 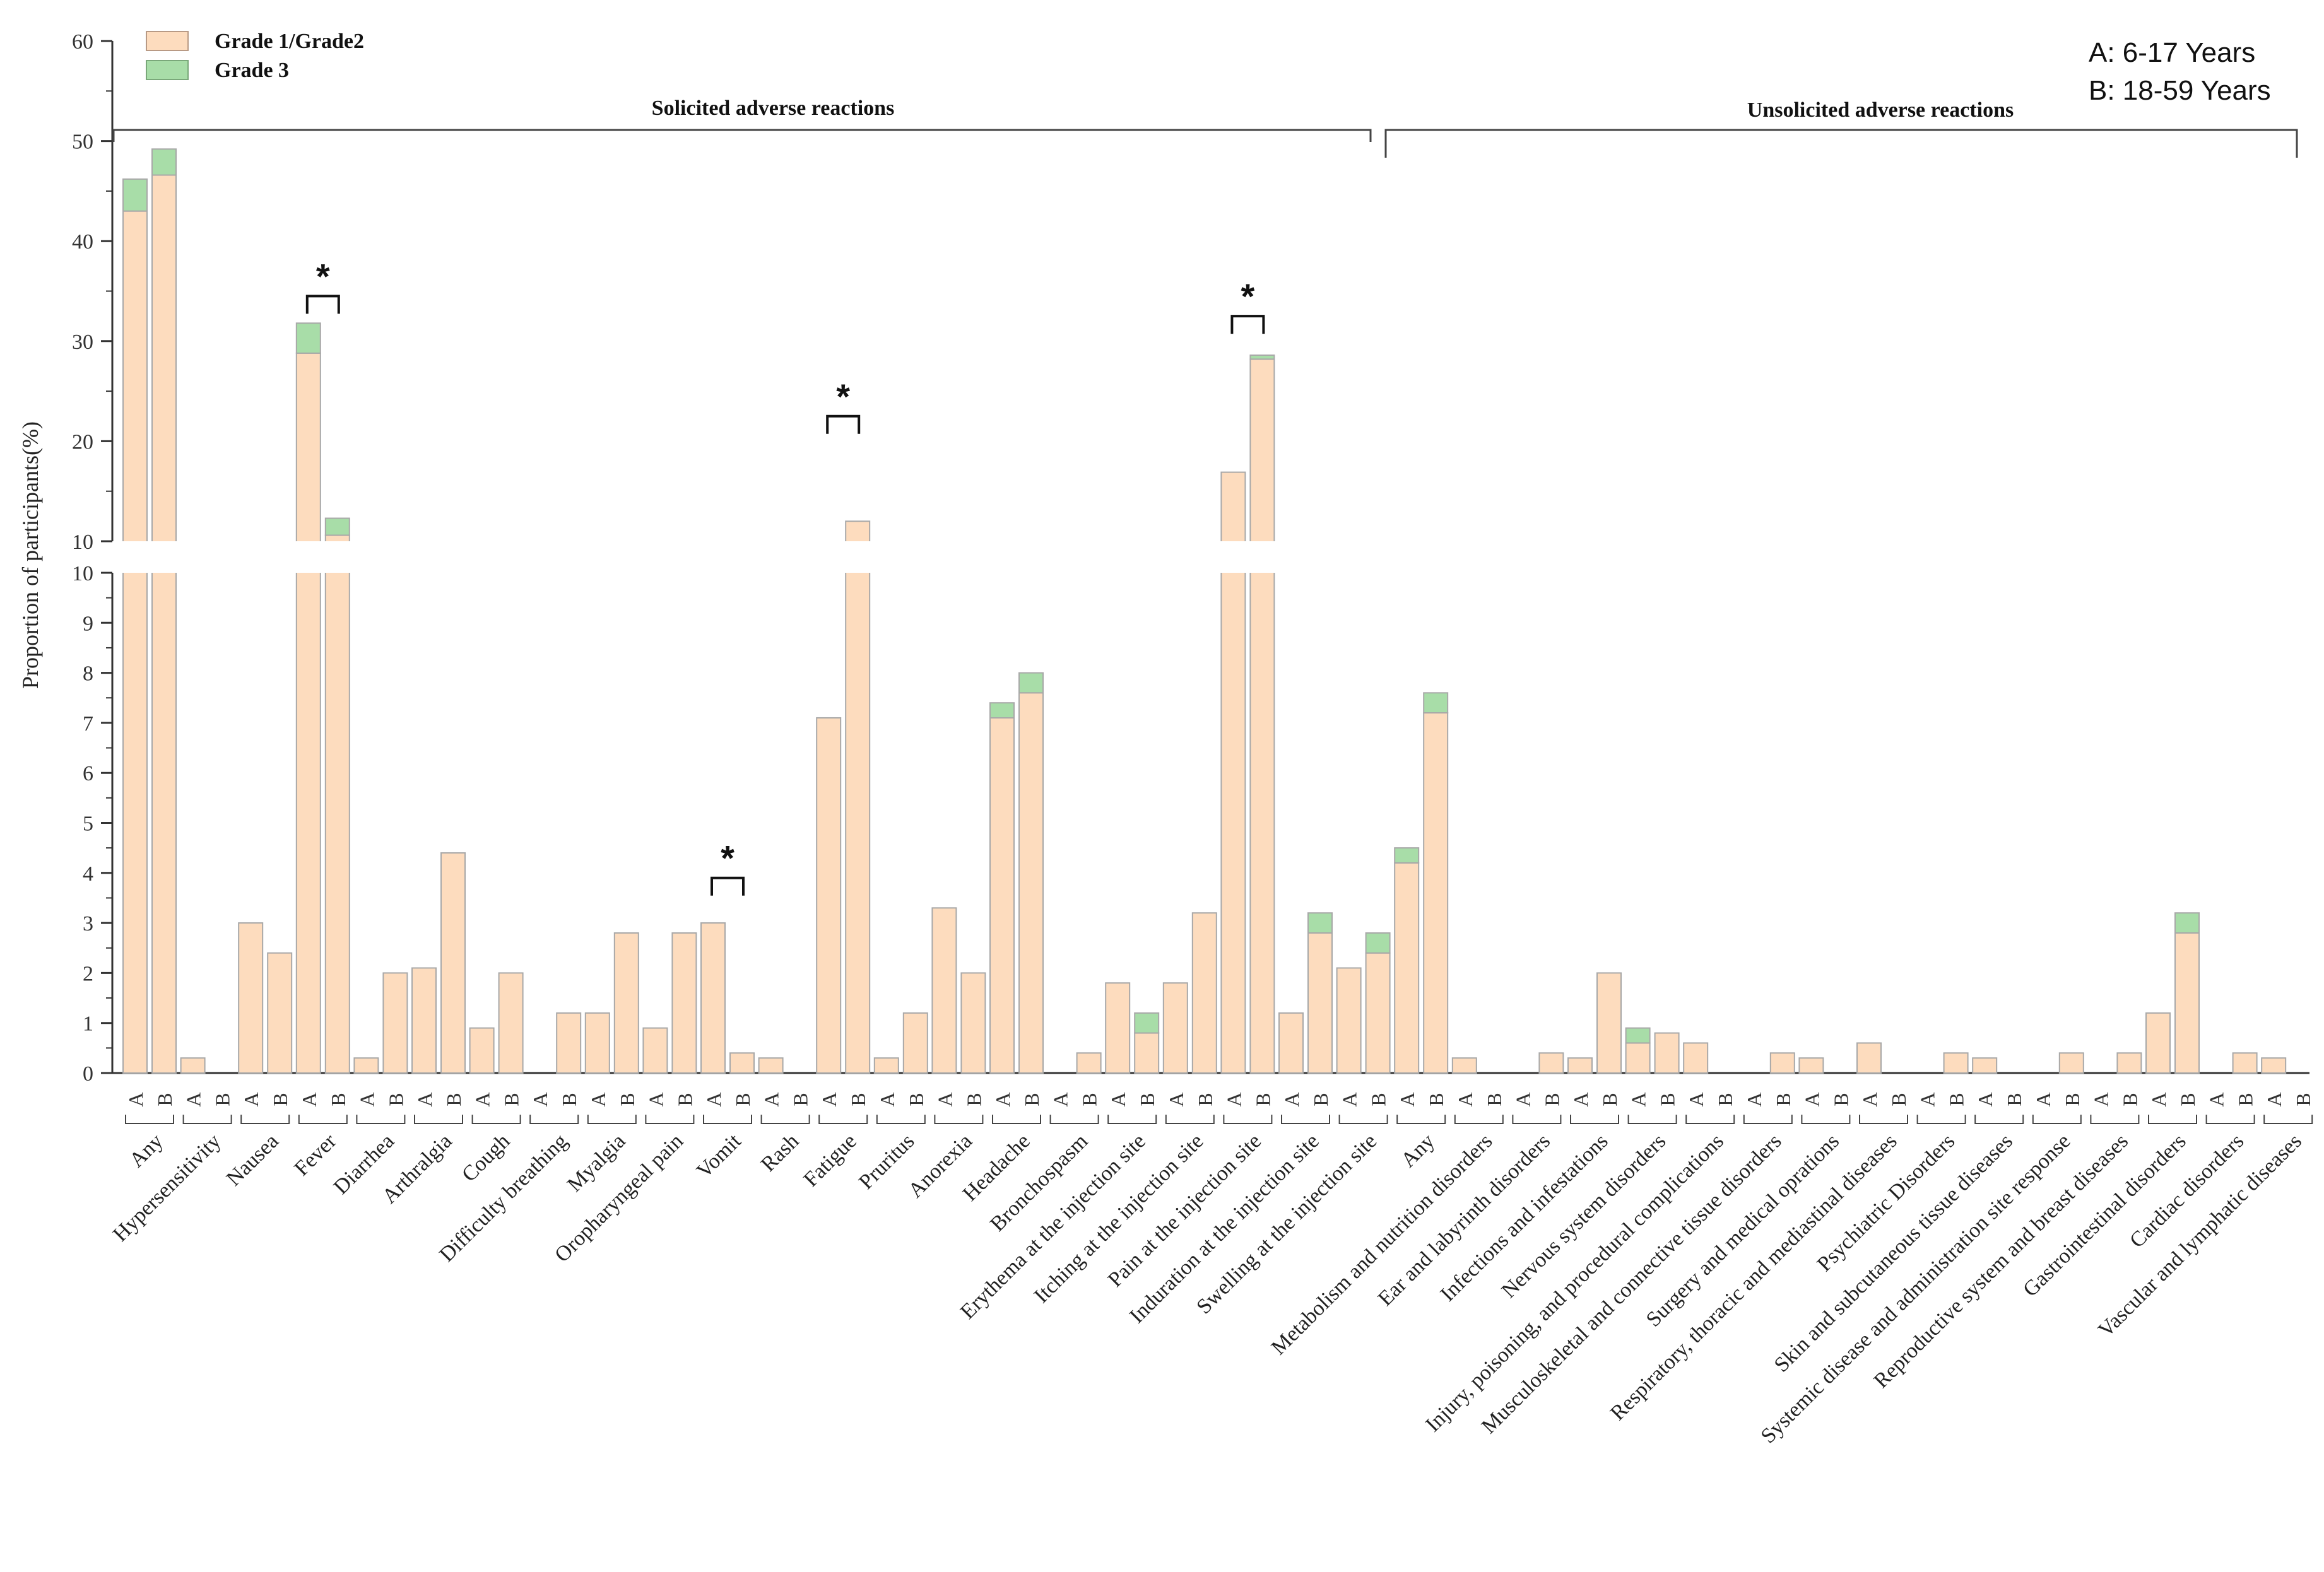 I want to click on legend-label-grade3: Grade 3, so click(x=252, y=70).